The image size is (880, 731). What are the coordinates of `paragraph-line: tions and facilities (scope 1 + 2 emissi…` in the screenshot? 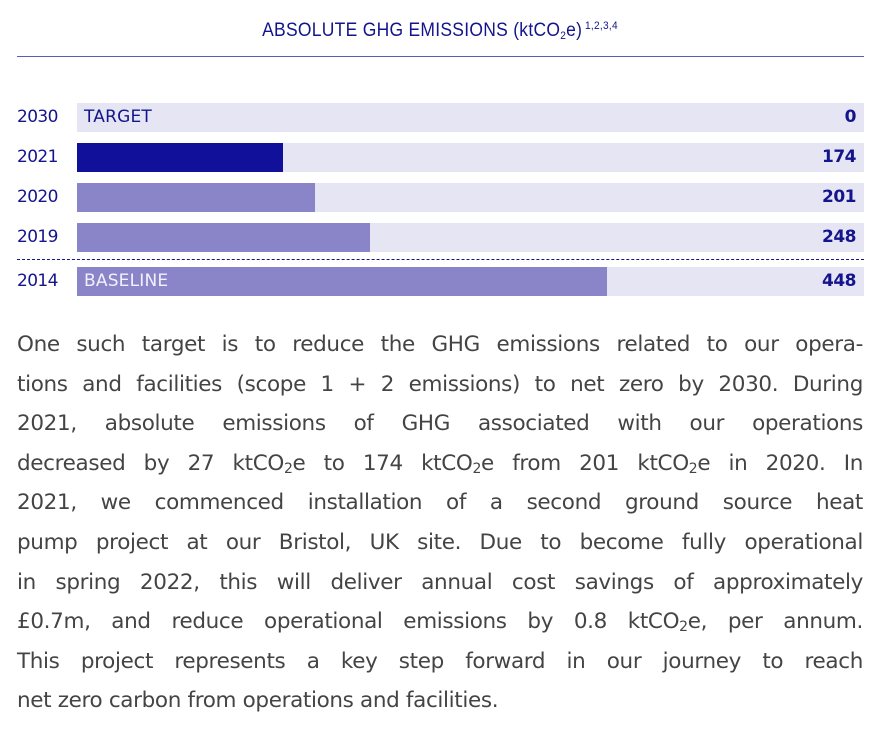 It's located at (440, 384).